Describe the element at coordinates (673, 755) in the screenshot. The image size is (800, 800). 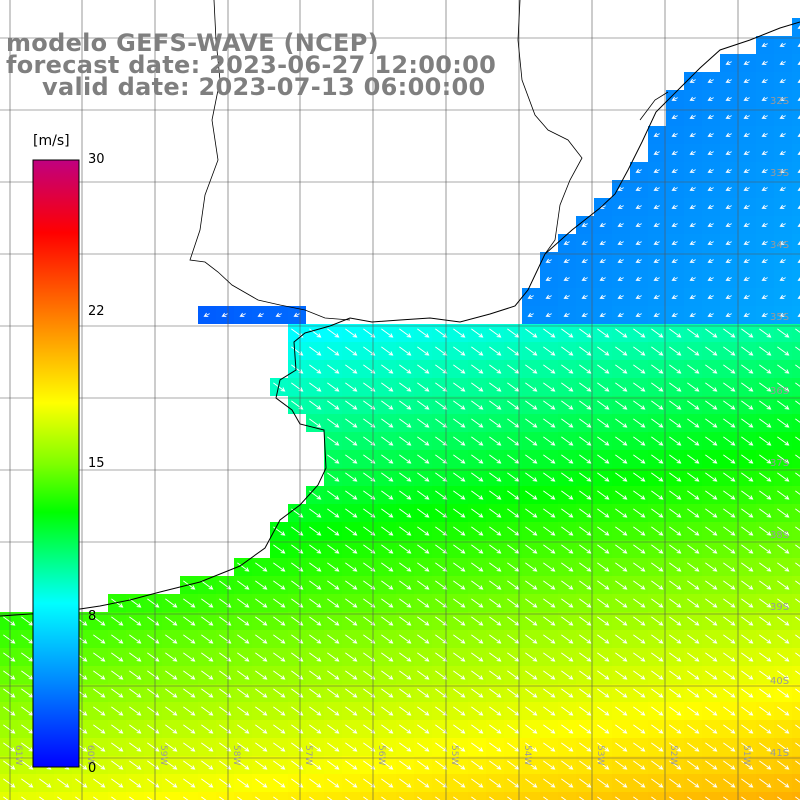
I see `longitude-label: 52W` at that location.